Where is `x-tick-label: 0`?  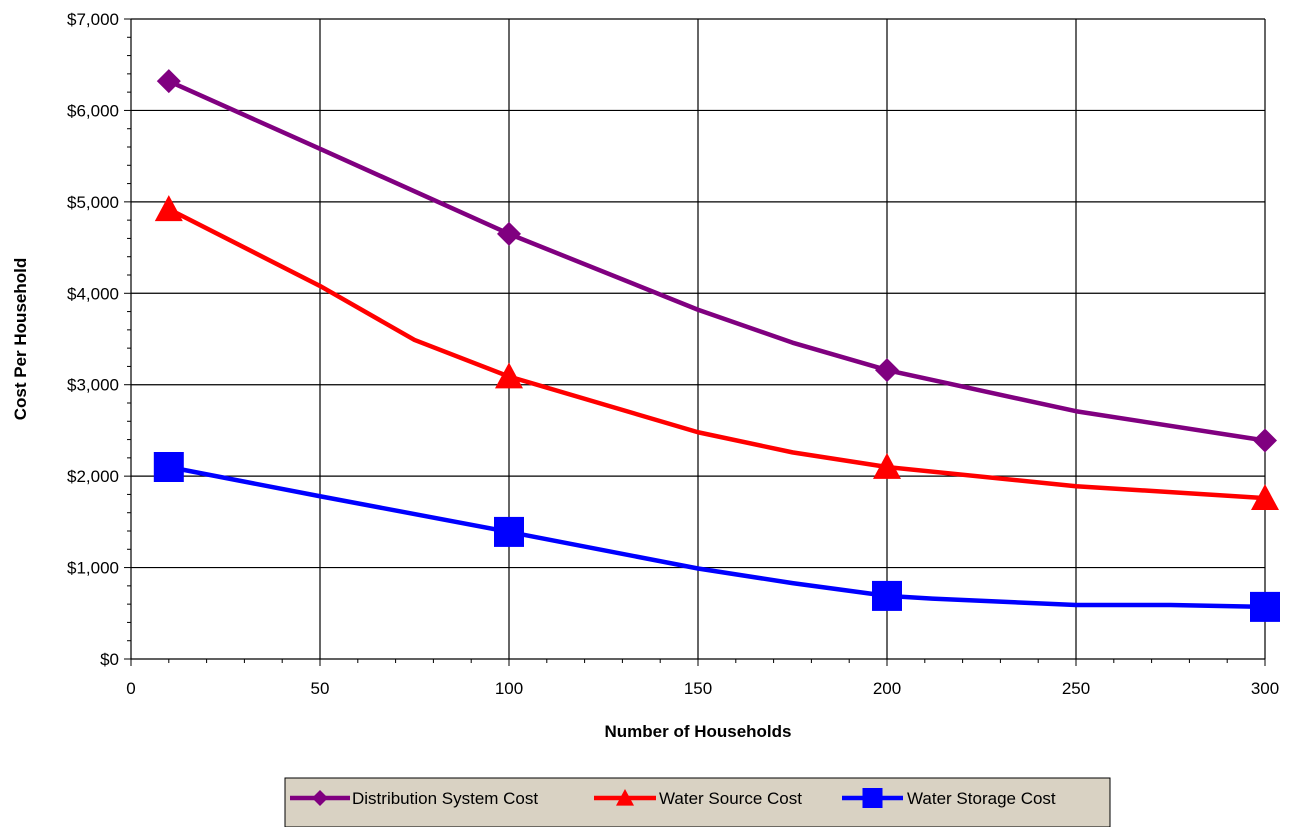 x-tick-label: 0 is located at coordinates (130, 688).